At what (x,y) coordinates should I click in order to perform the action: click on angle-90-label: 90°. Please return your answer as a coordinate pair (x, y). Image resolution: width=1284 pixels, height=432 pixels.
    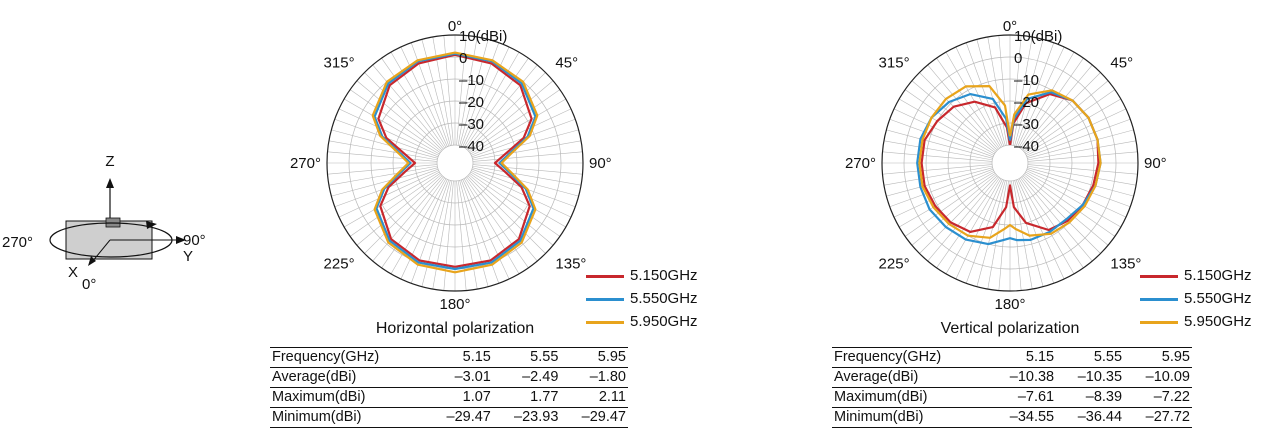
    Looking at the image, I should click on (194, 240).